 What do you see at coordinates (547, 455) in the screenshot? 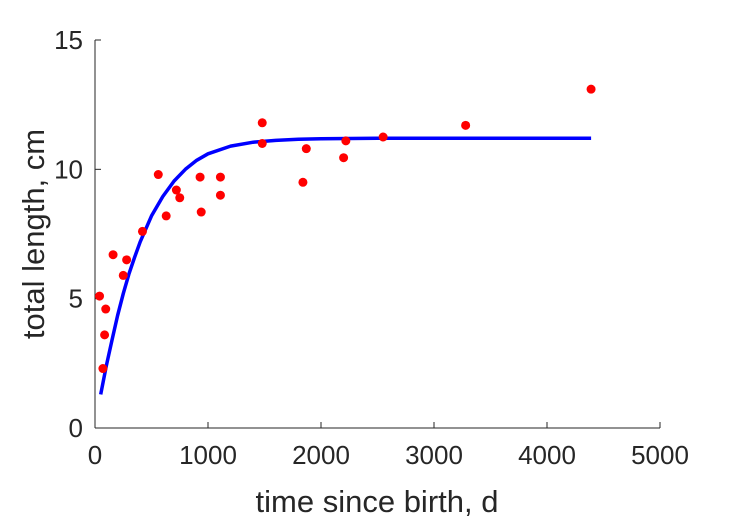
I see `x-tick-label: 4000` at bounding box center [547, 455].